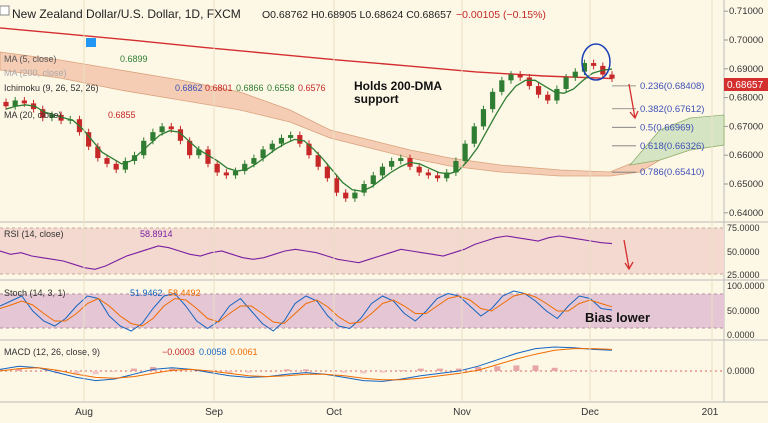  I want to click on chart-title: New Zealand Dollar/U.S. Dollar, 1D, FXCM, so click(126, 14).